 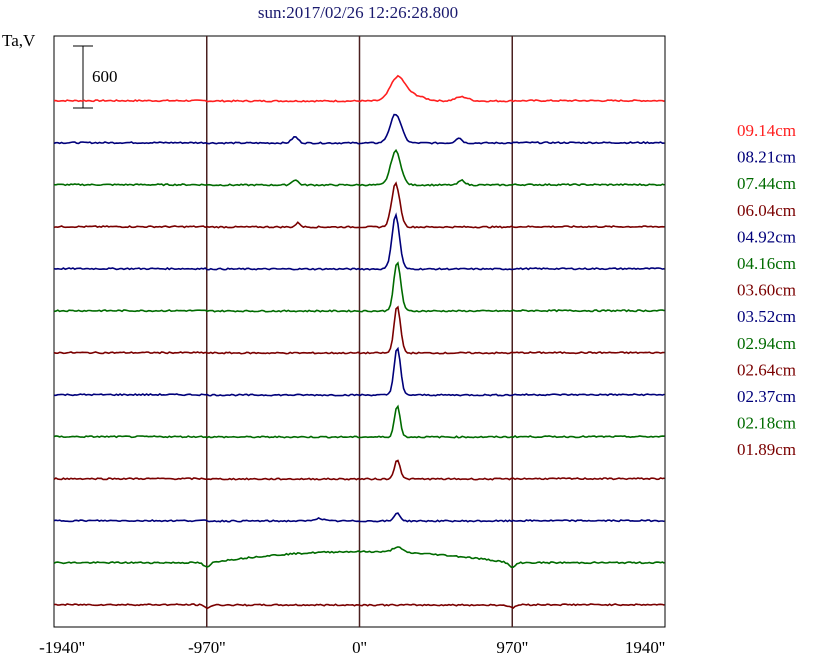 What do you see at coordinates (766, 236) in the screenshot?
I see `legend-item: 04.92cm` at bounding box center [766, 236].